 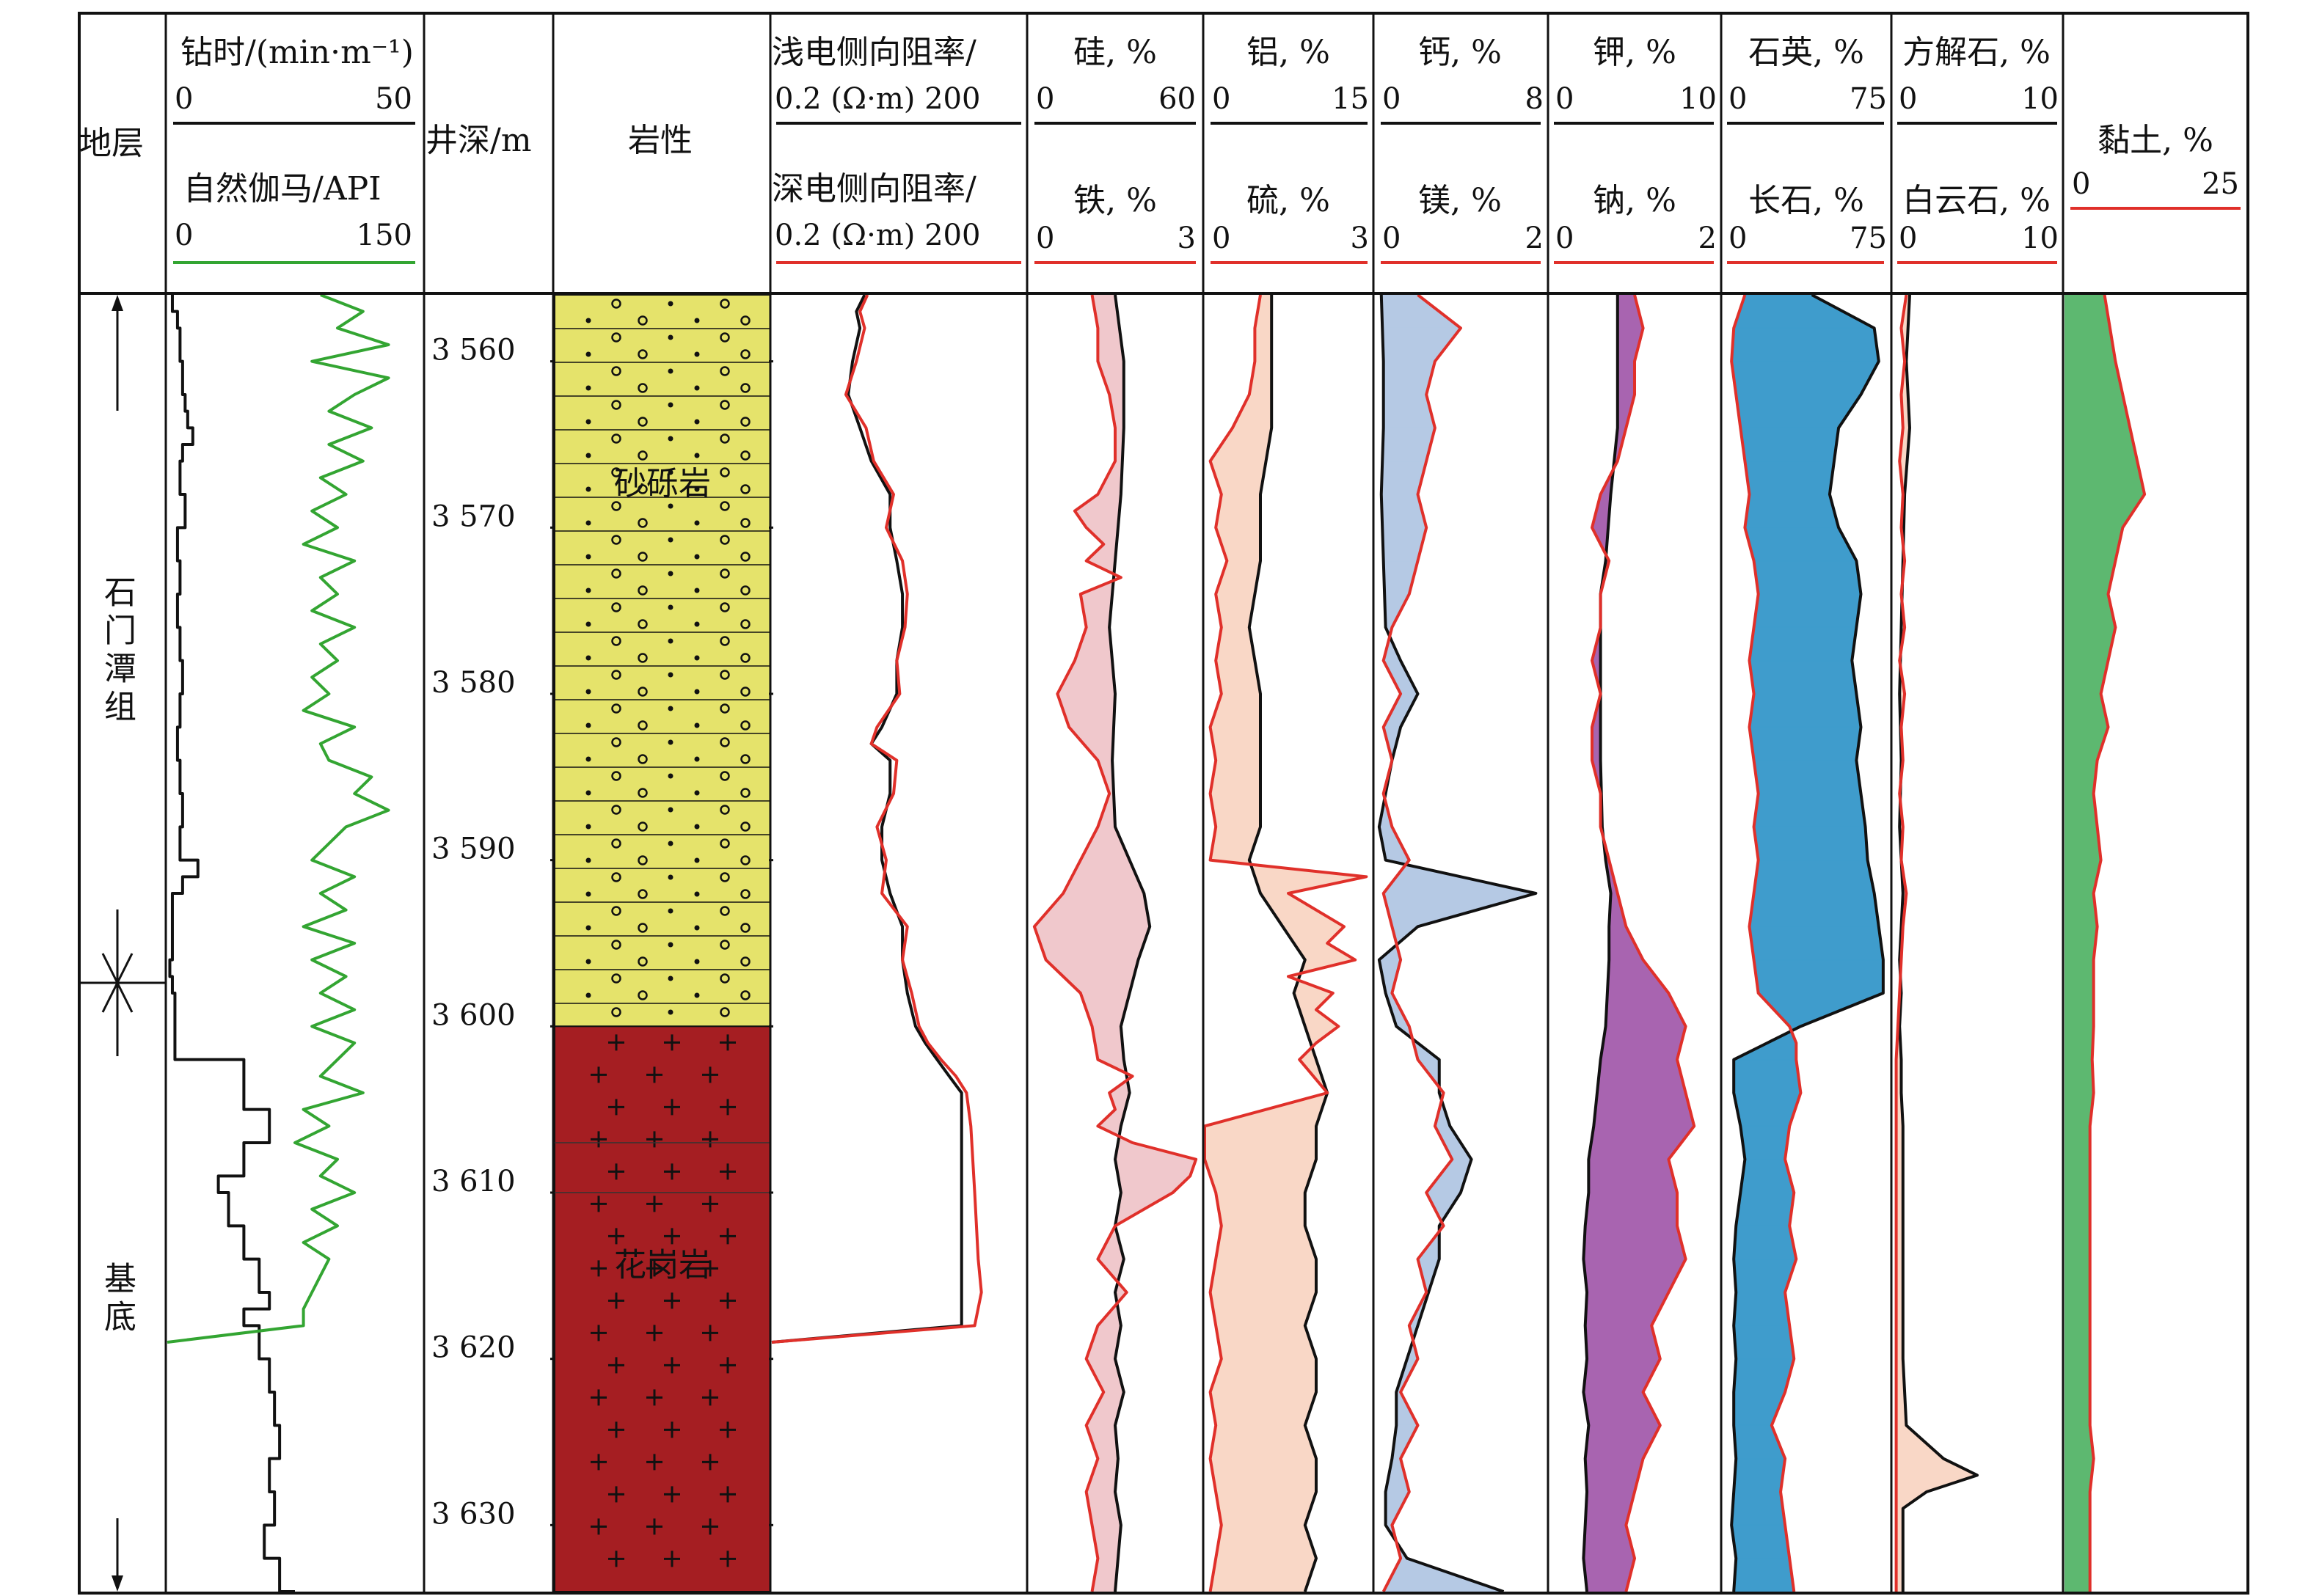 What do you see at coordinates (1207, 193) in the screenshot?
I see `header-scale-lines` at bounding box center [1207, 193].